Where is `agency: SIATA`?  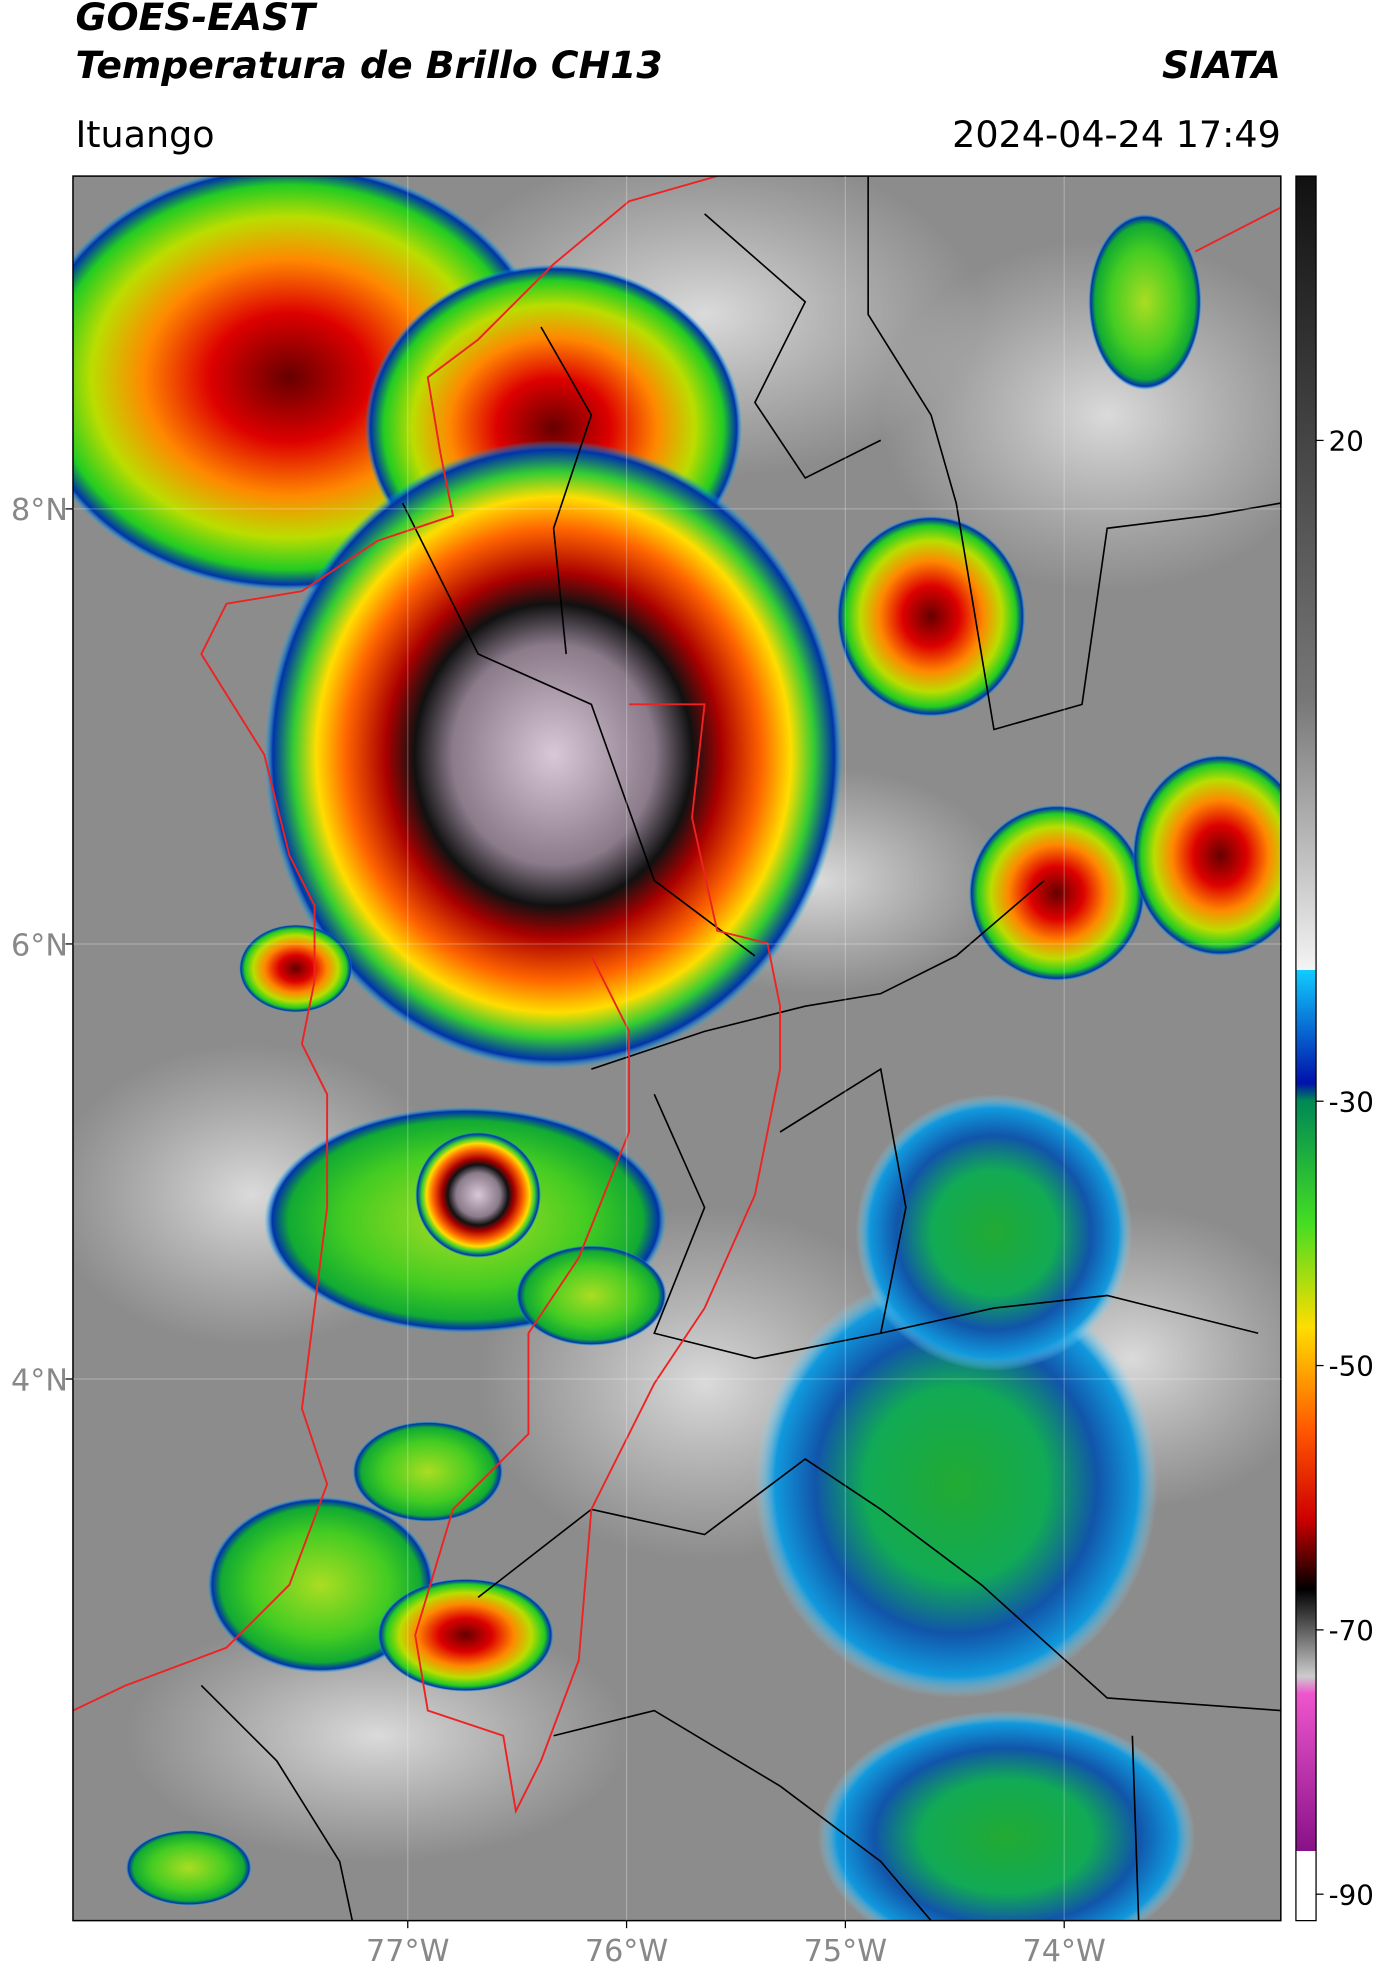
agency: SIATA is located at coordinates (1221, 65).